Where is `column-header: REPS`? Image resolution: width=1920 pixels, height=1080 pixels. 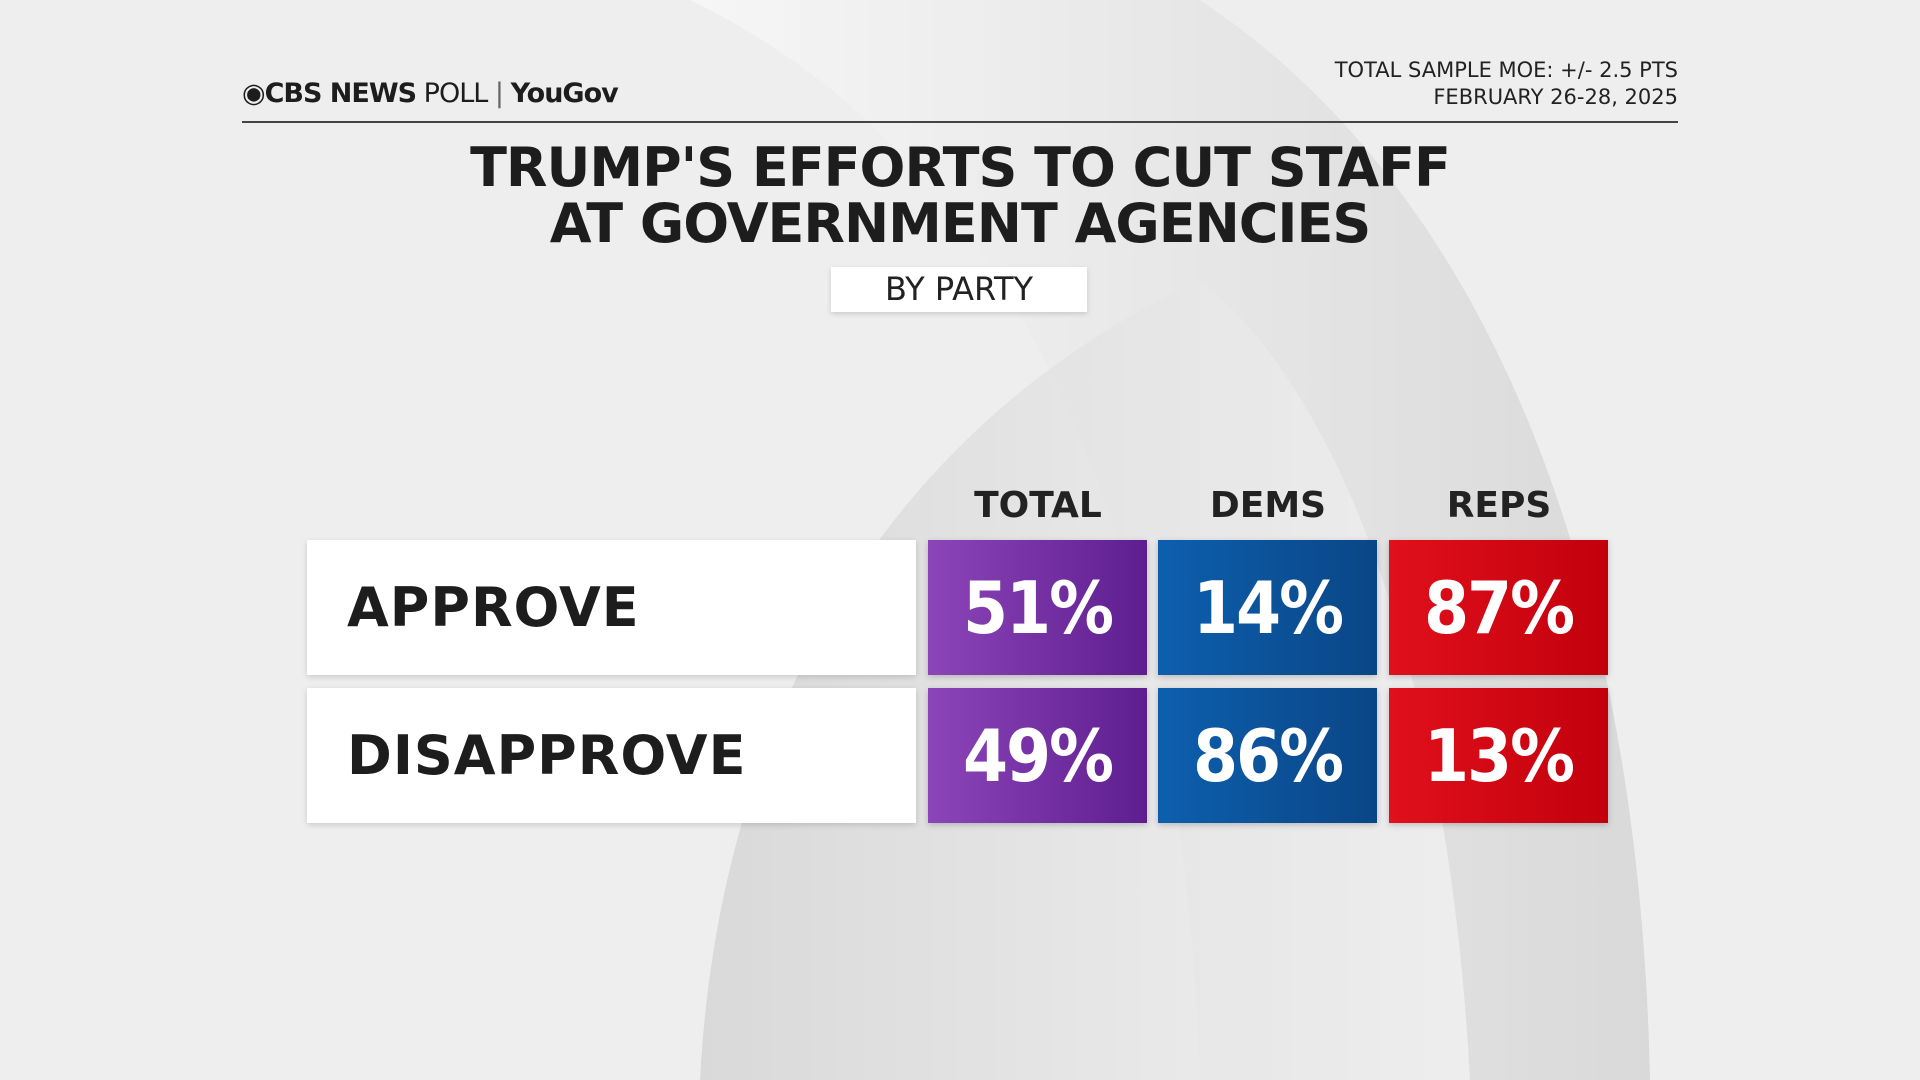
column-header: REPS is located at coordinates (1499, 505).